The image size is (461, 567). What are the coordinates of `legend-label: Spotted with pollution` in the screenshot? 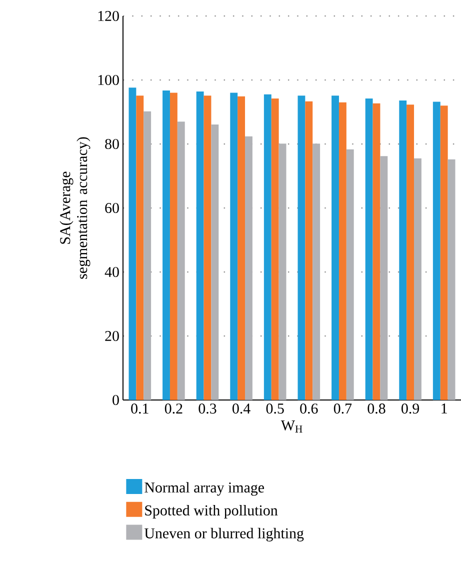 It's located at (211, 511).